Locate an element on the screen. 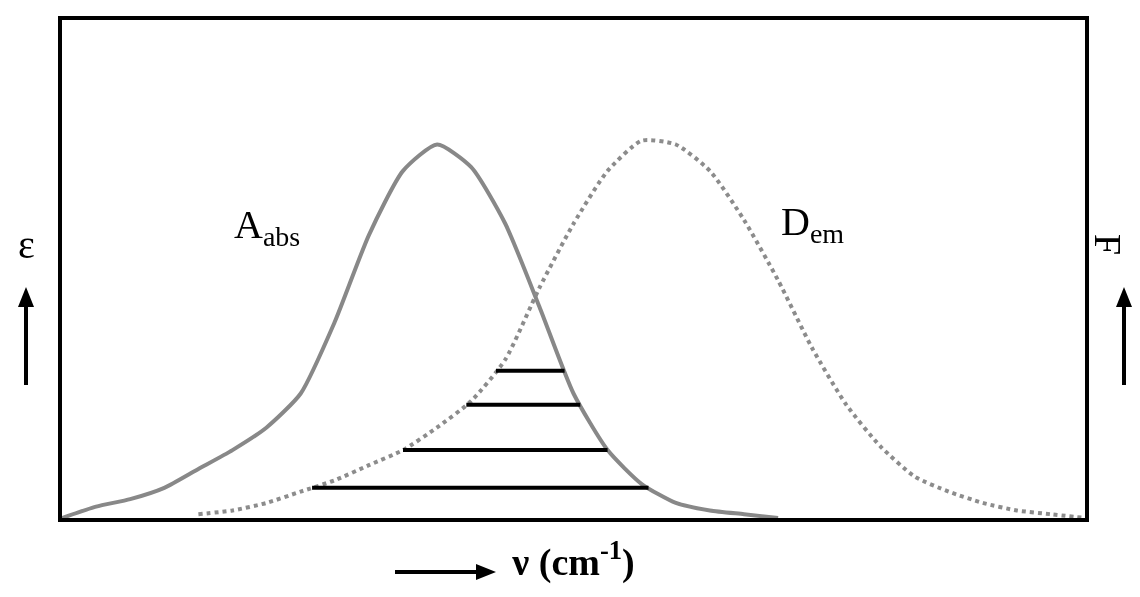 The image size is (1140, 597). series-label: D$_{em}$ is located at coordinates (813, 224).